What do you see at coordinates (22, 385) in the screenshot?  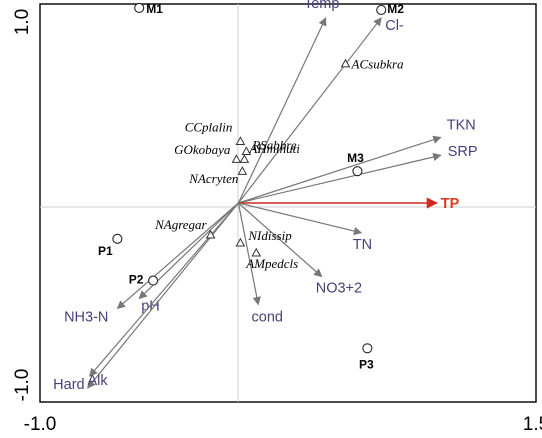 I see `y-tick-min: -1.0` at bounding box center [22, 385].